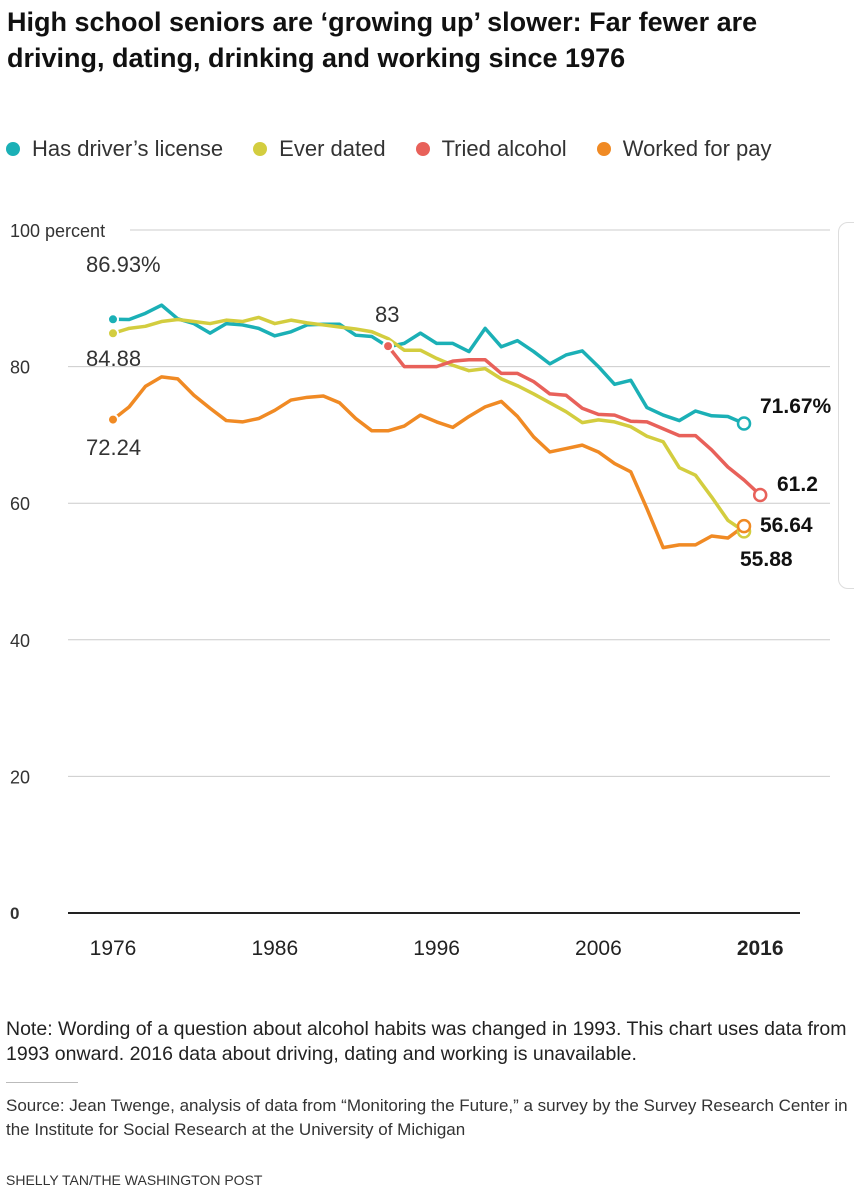 Image resolution: width=854 pixels, height=1200 pixels. I want to click on annotation-work-end: 56.64, so click(786, 525).